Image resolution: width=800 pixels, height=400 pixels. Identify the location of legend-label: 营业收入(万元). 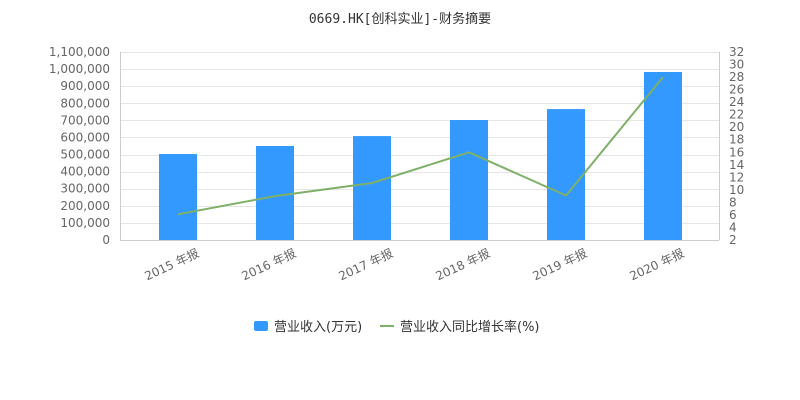
(318, 327).